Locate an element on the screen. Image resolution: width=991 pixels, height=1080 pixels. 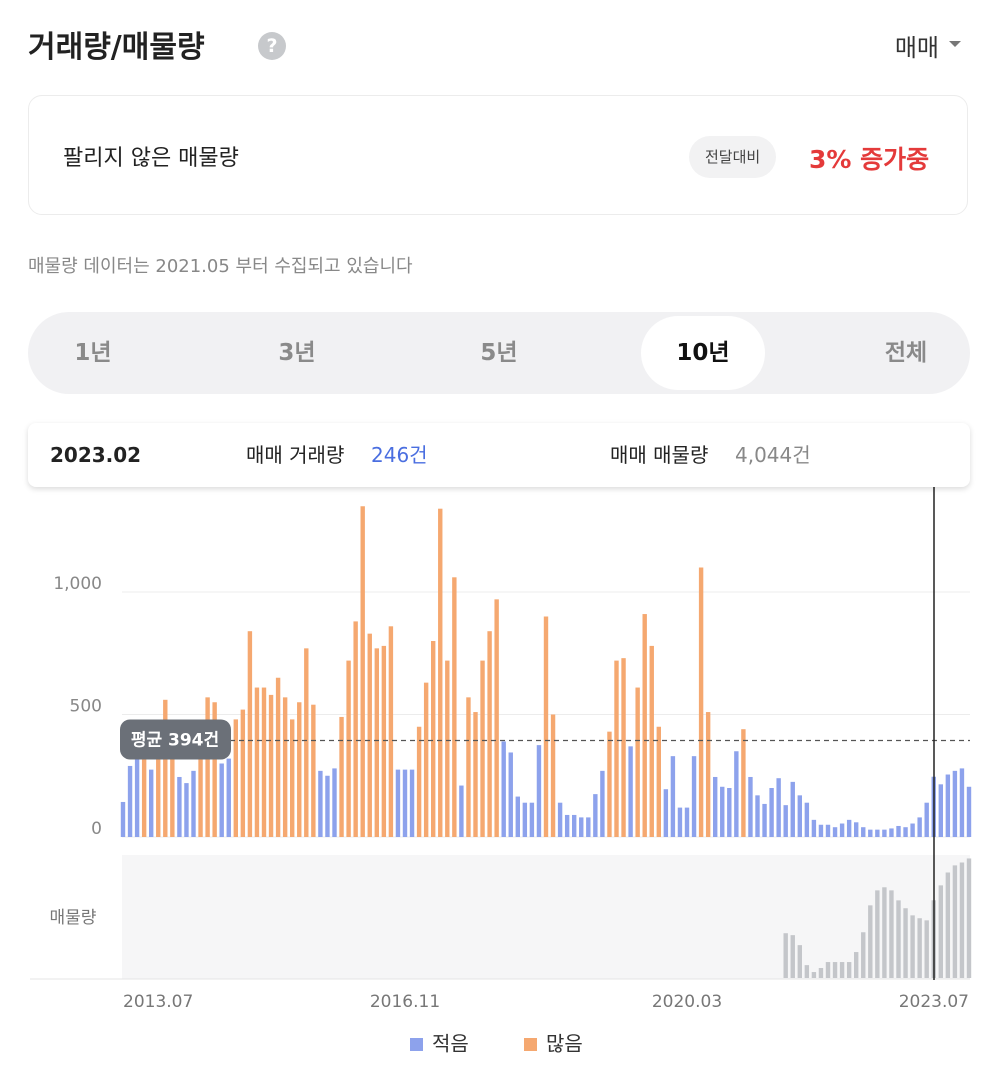
legend-swatch is located at coordinates (530, 1044).